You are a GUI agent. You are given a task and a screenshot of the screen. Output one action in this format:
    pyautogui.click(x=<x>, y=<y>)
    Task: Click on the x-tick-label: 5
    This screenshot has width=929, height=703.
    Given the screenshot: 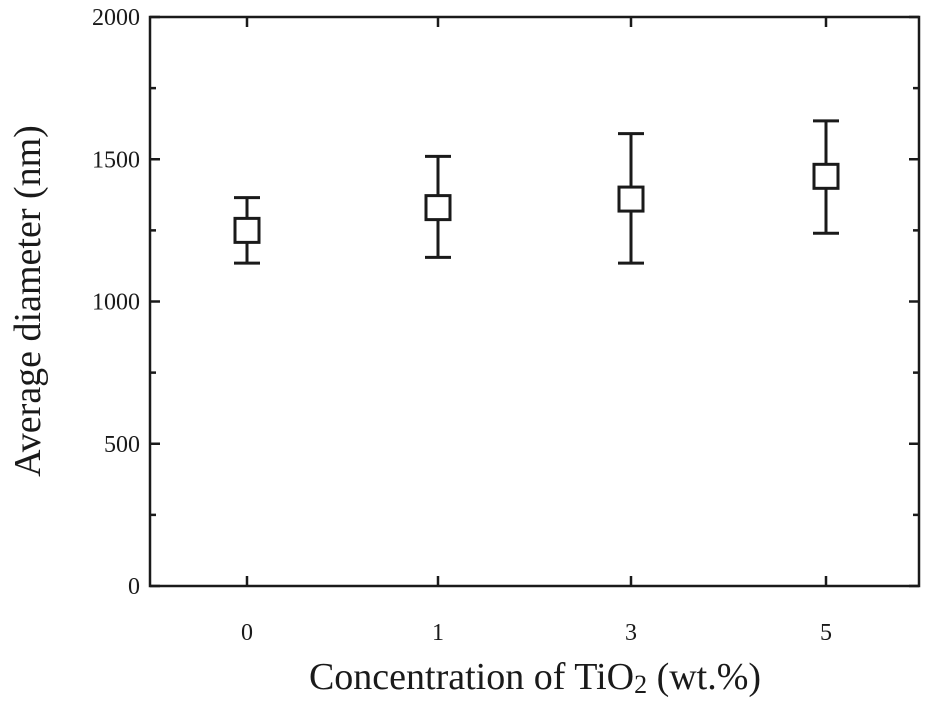 What is the action you would take?
    pyautogui.click(x=826, y=633)
    